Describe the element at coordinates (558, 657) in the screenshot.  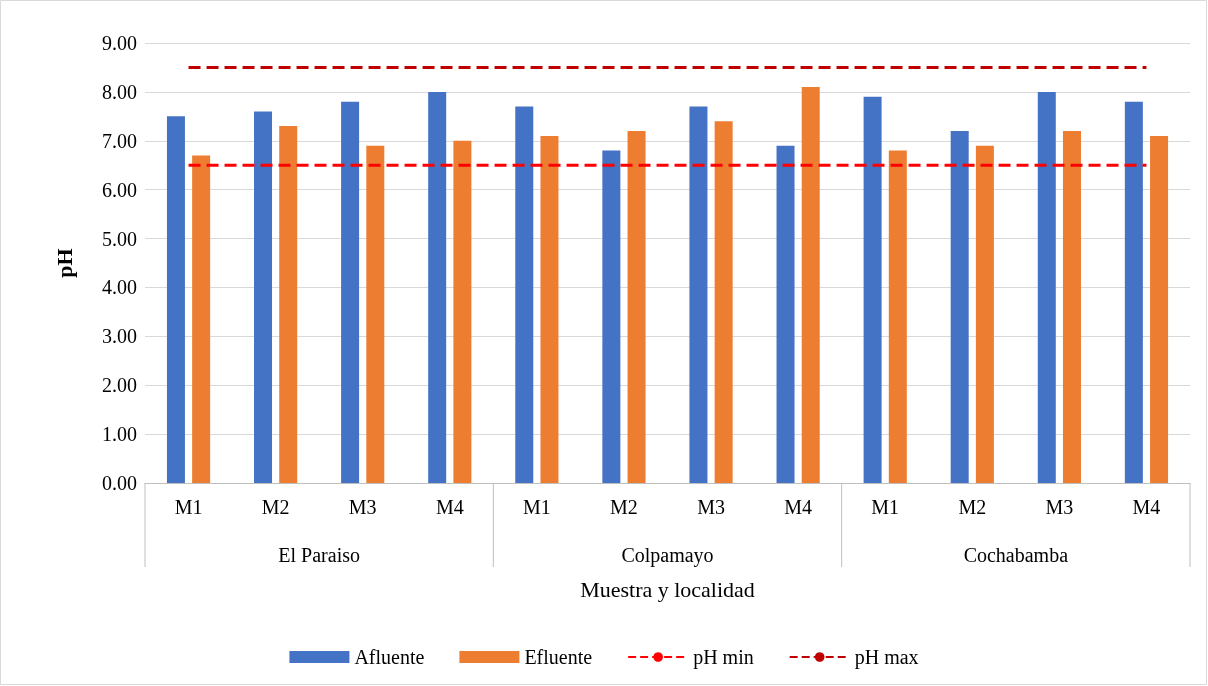
I see `legend-label: Efluente` at that location.